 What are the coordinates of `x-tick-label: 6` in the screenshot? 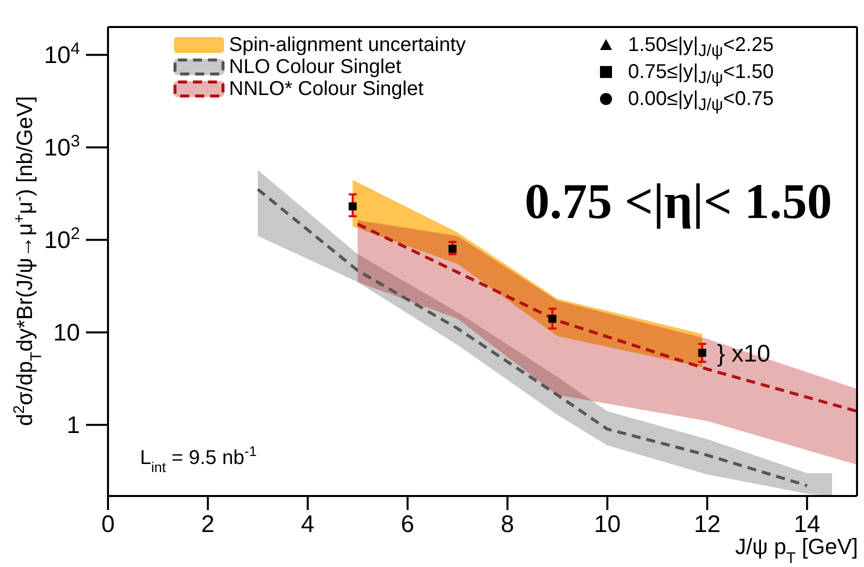 It's located at (407, 524).